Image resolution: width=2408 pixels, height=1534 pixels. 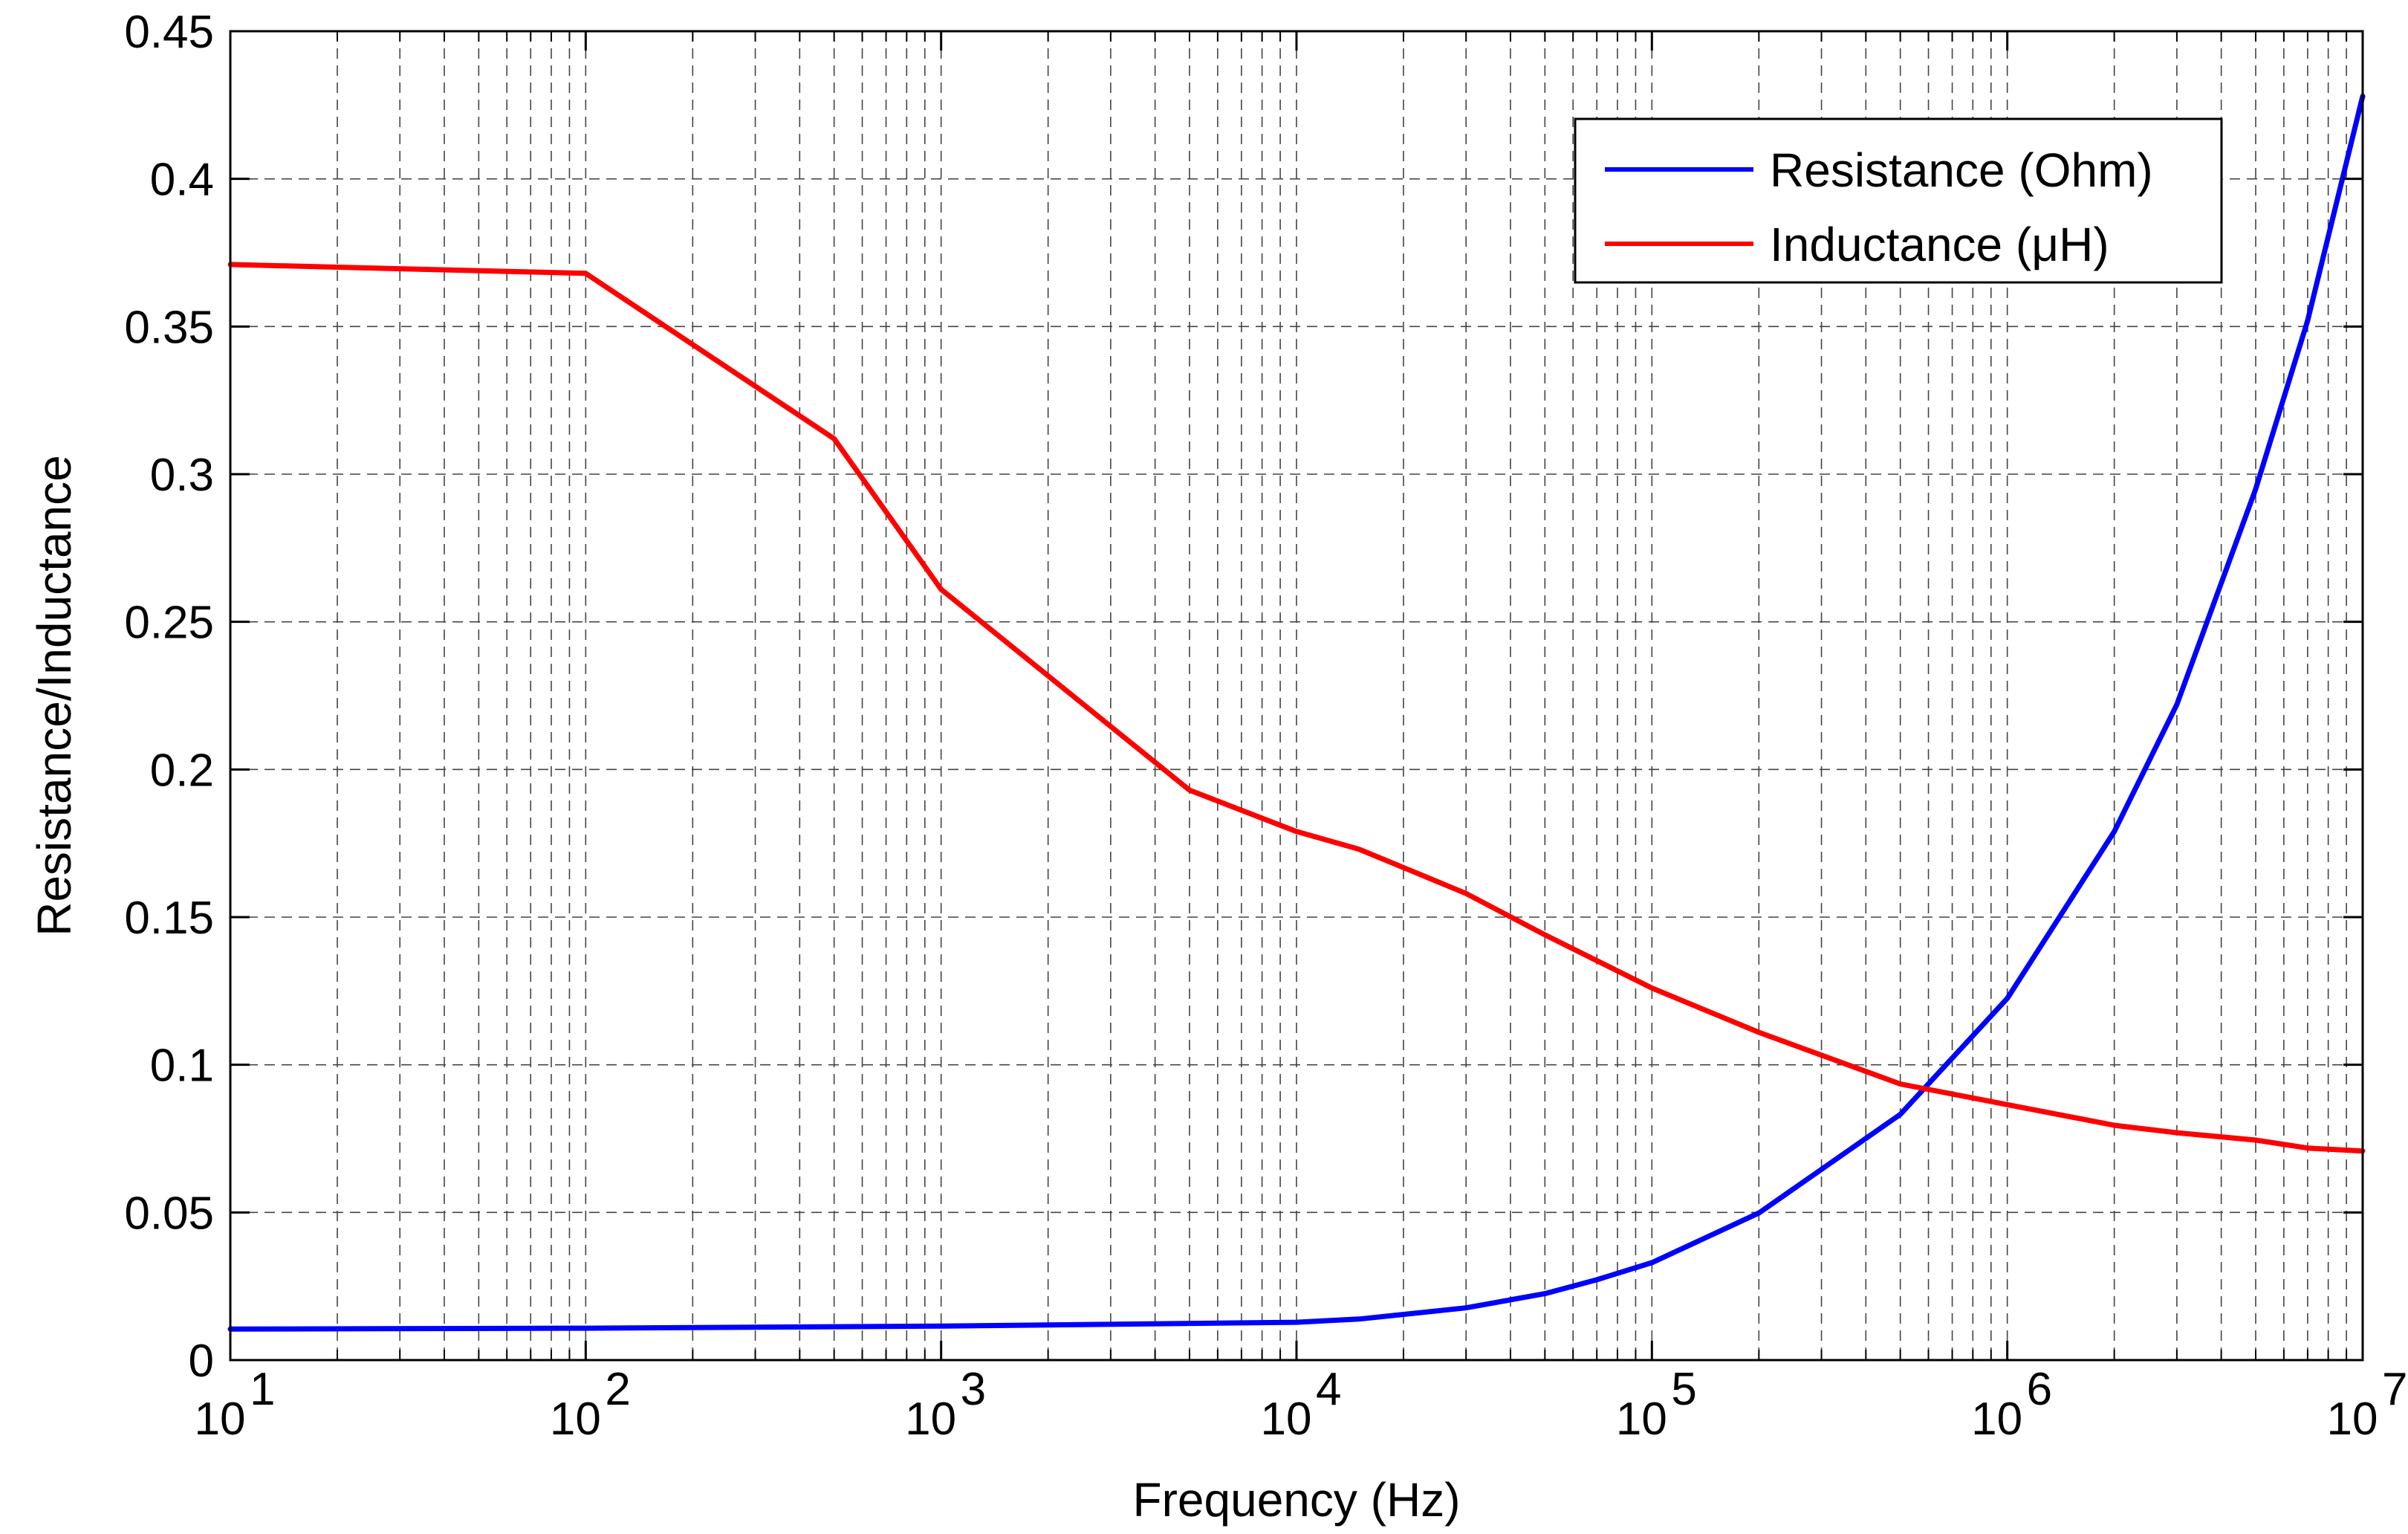 I want to click on legend-label-inductance: Inductance (μH), so click(x=1939, y=244).